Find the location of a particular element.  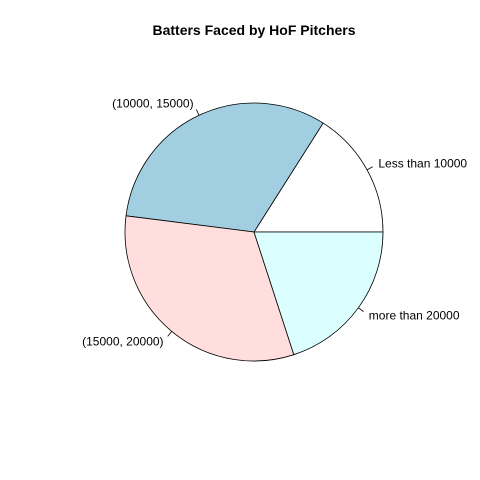

slice-label: more than 20000 is located at coordinates (414, 315).